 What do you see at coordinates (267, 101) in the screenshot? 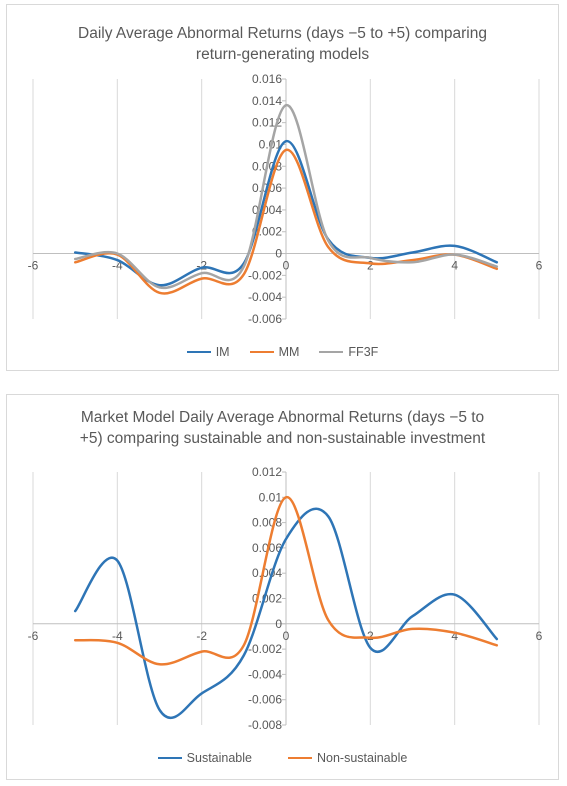
I see `chart-1-y-tick-label: 0.014` at bounding box center [267, 101].